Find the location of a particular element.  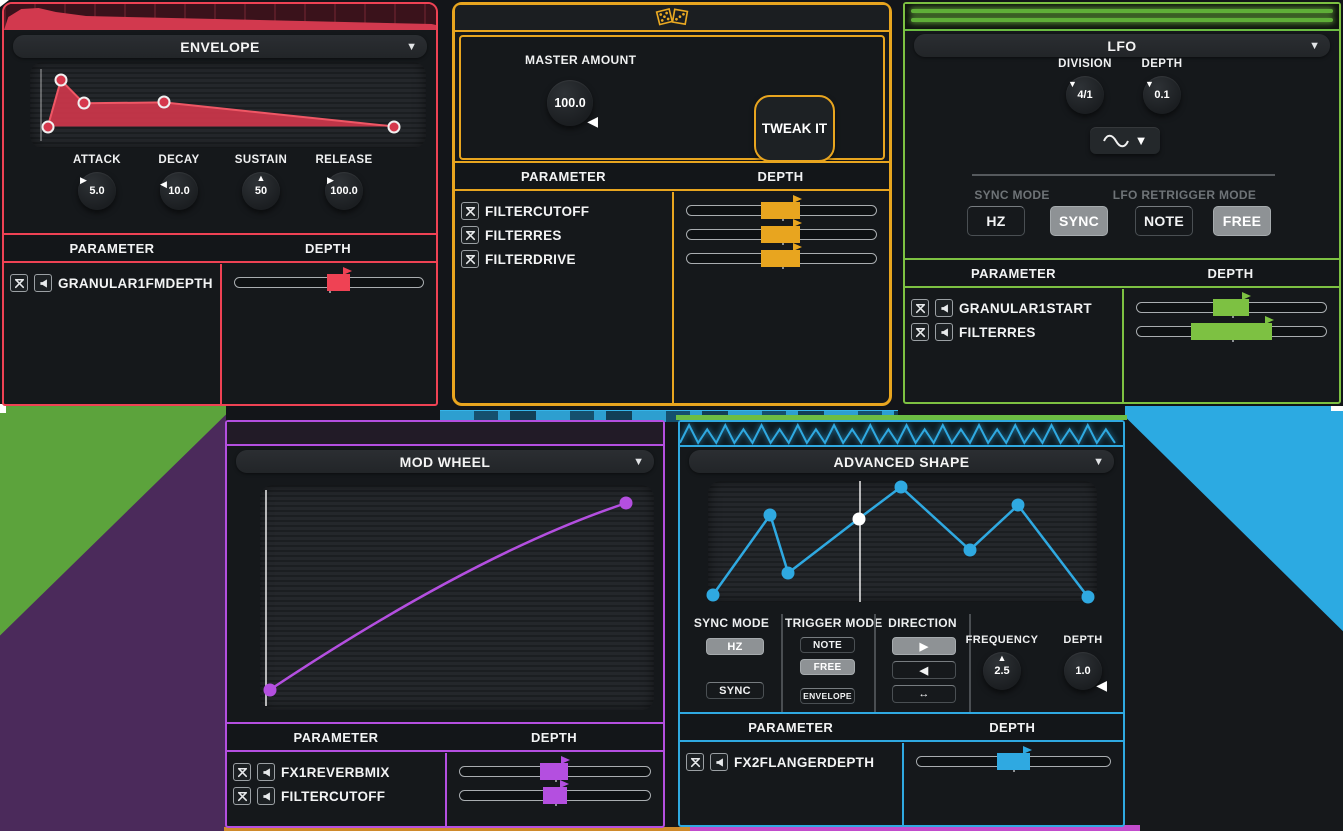

advanced-shape-header: ADVANCED SHAPE ▼ is located at coordinates (901, 461).